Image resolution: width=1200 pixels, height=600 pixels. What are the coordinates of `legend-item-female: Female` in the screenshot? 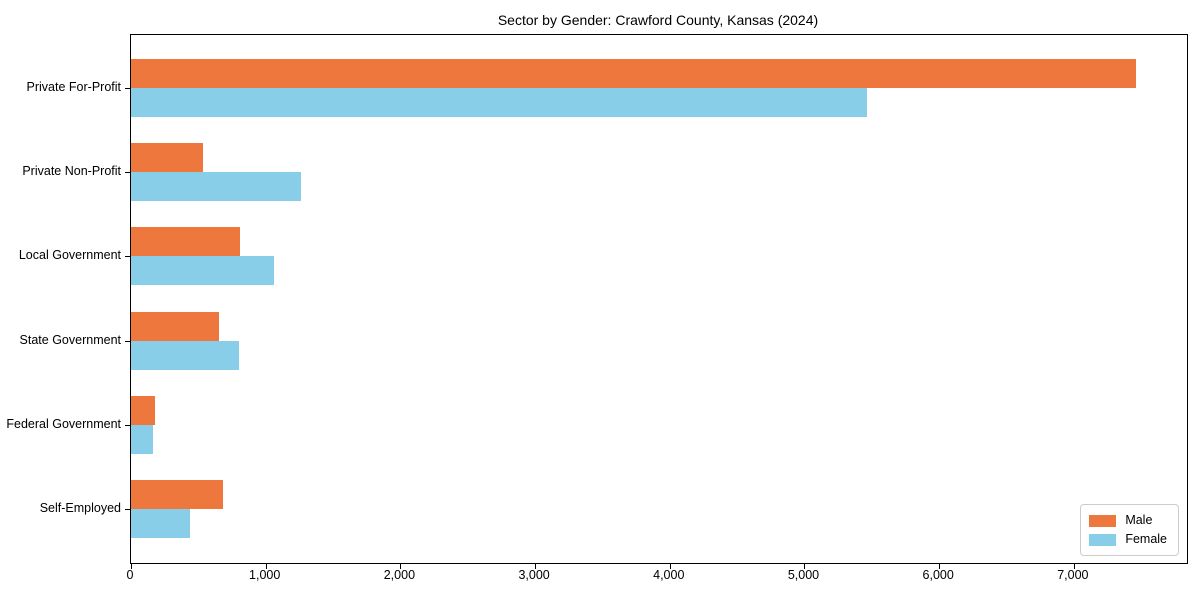 It's located at (1128, 539).